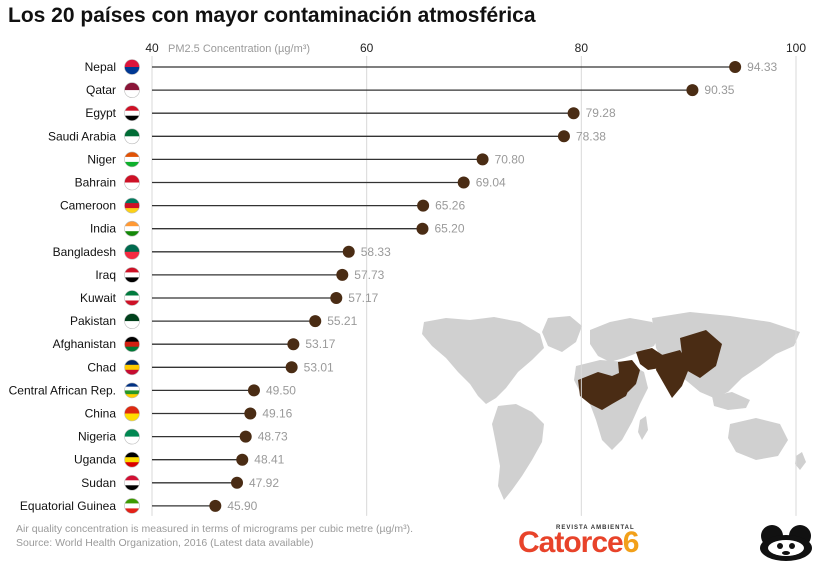 This screenshot has width=820, height=564. I want to click on chart-row: Kuwait 57.17, so click(229, 298).